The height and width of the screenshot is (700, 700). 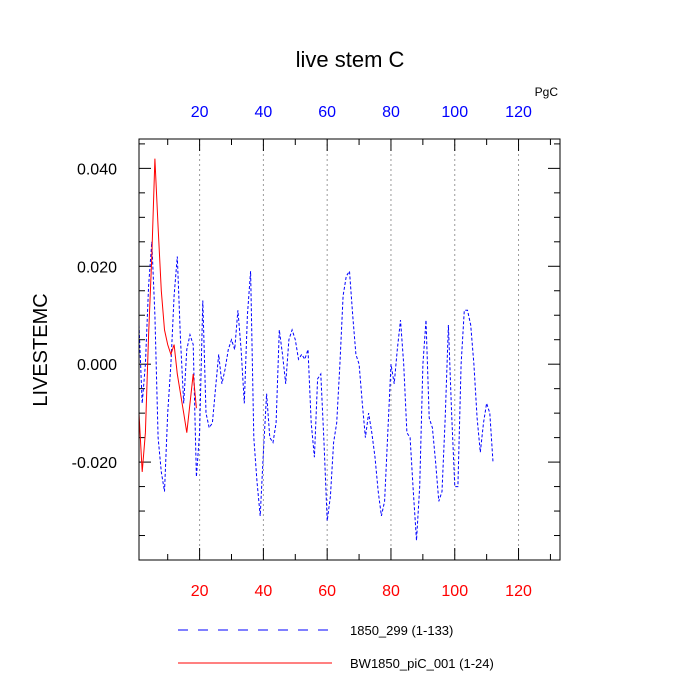 I want to click on y-axis-label: LIVESTEMC, so click(x=41, y=349).